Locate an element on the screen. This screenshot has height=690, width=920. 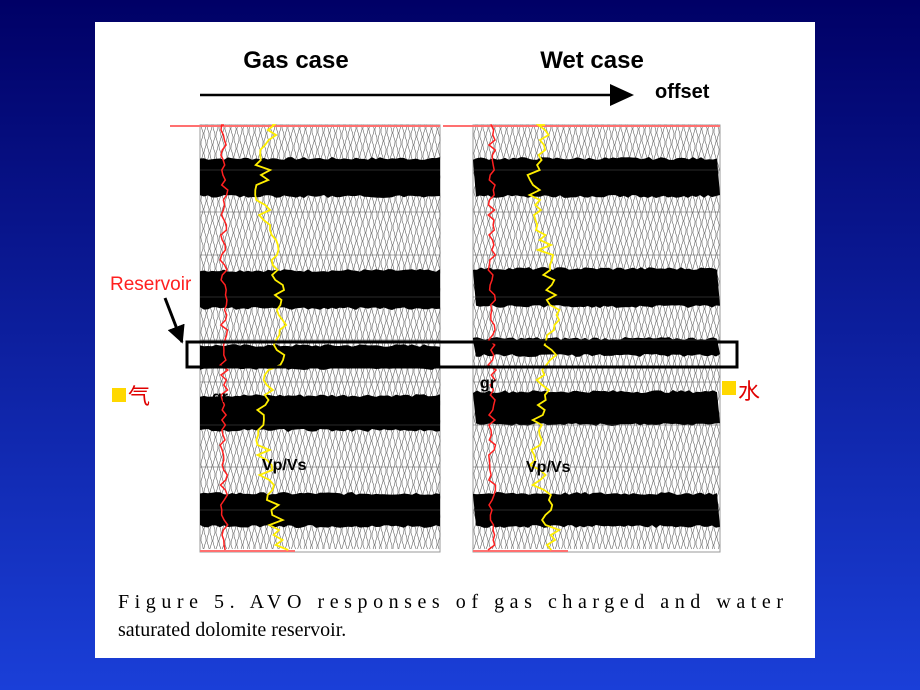
reservoir-box is located at coordinates (462, 354).